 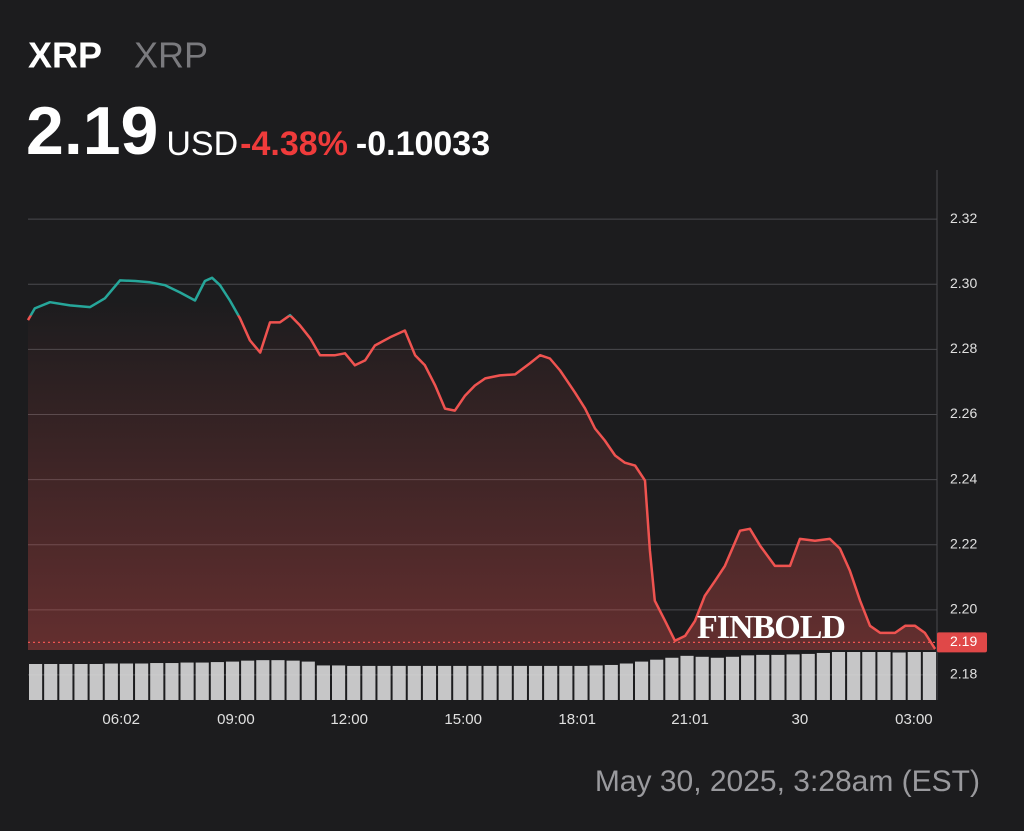 I want to click on asset-name: XRP, so click(x=171, y=55).